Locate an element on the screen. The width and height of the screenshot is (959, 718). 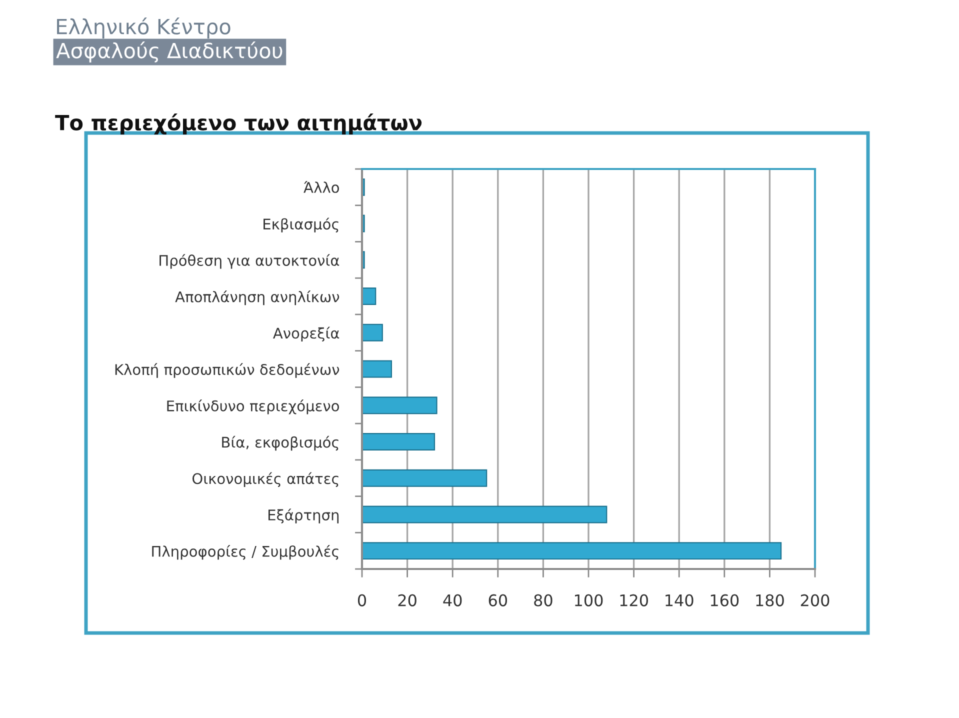
y-tick-label: Άλλο is located at coordinates (321, 187).